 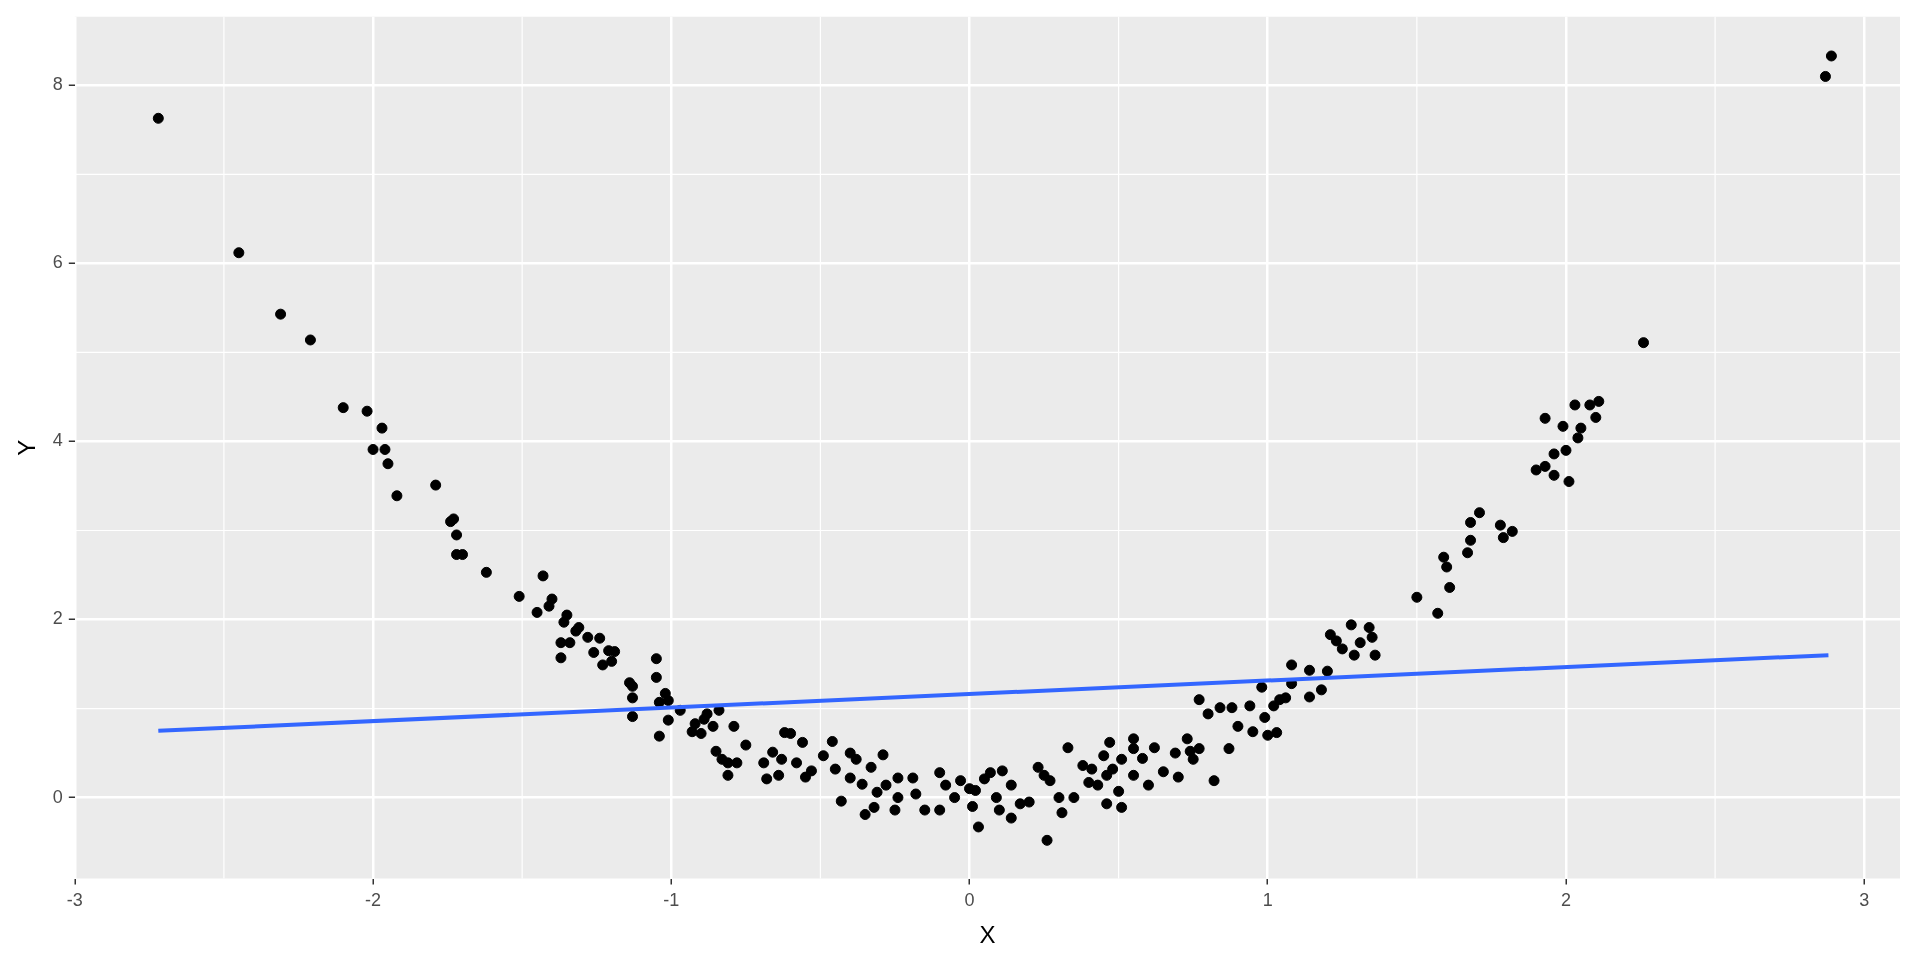 I want to click on x-tick-label: -3, so click(x=74, y=900).